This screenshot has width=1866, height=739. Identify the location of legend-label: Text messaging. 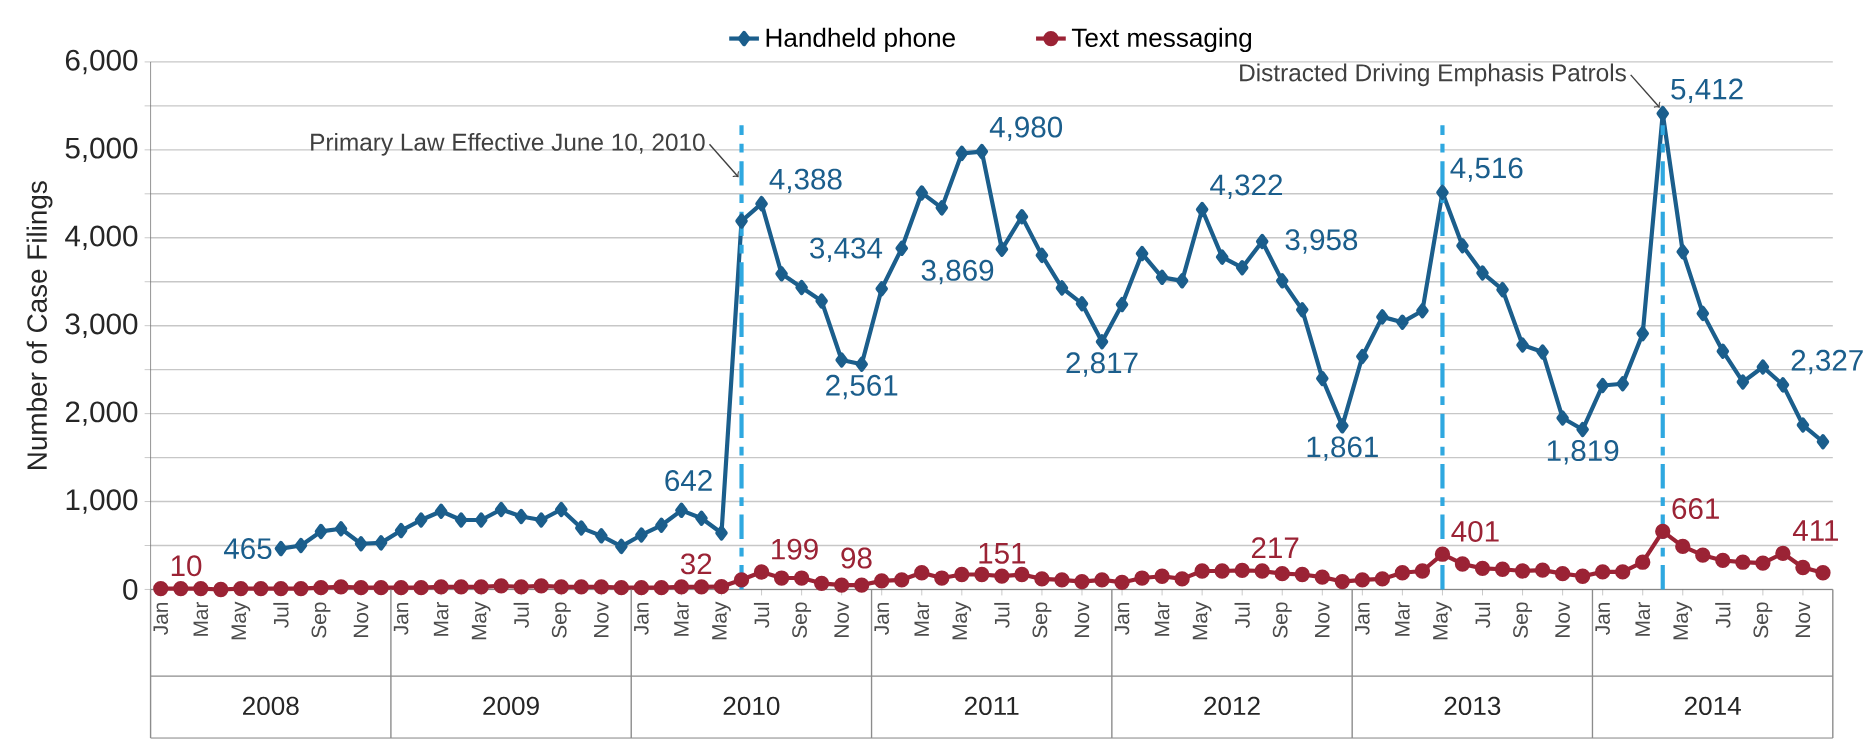
(1161, 40).